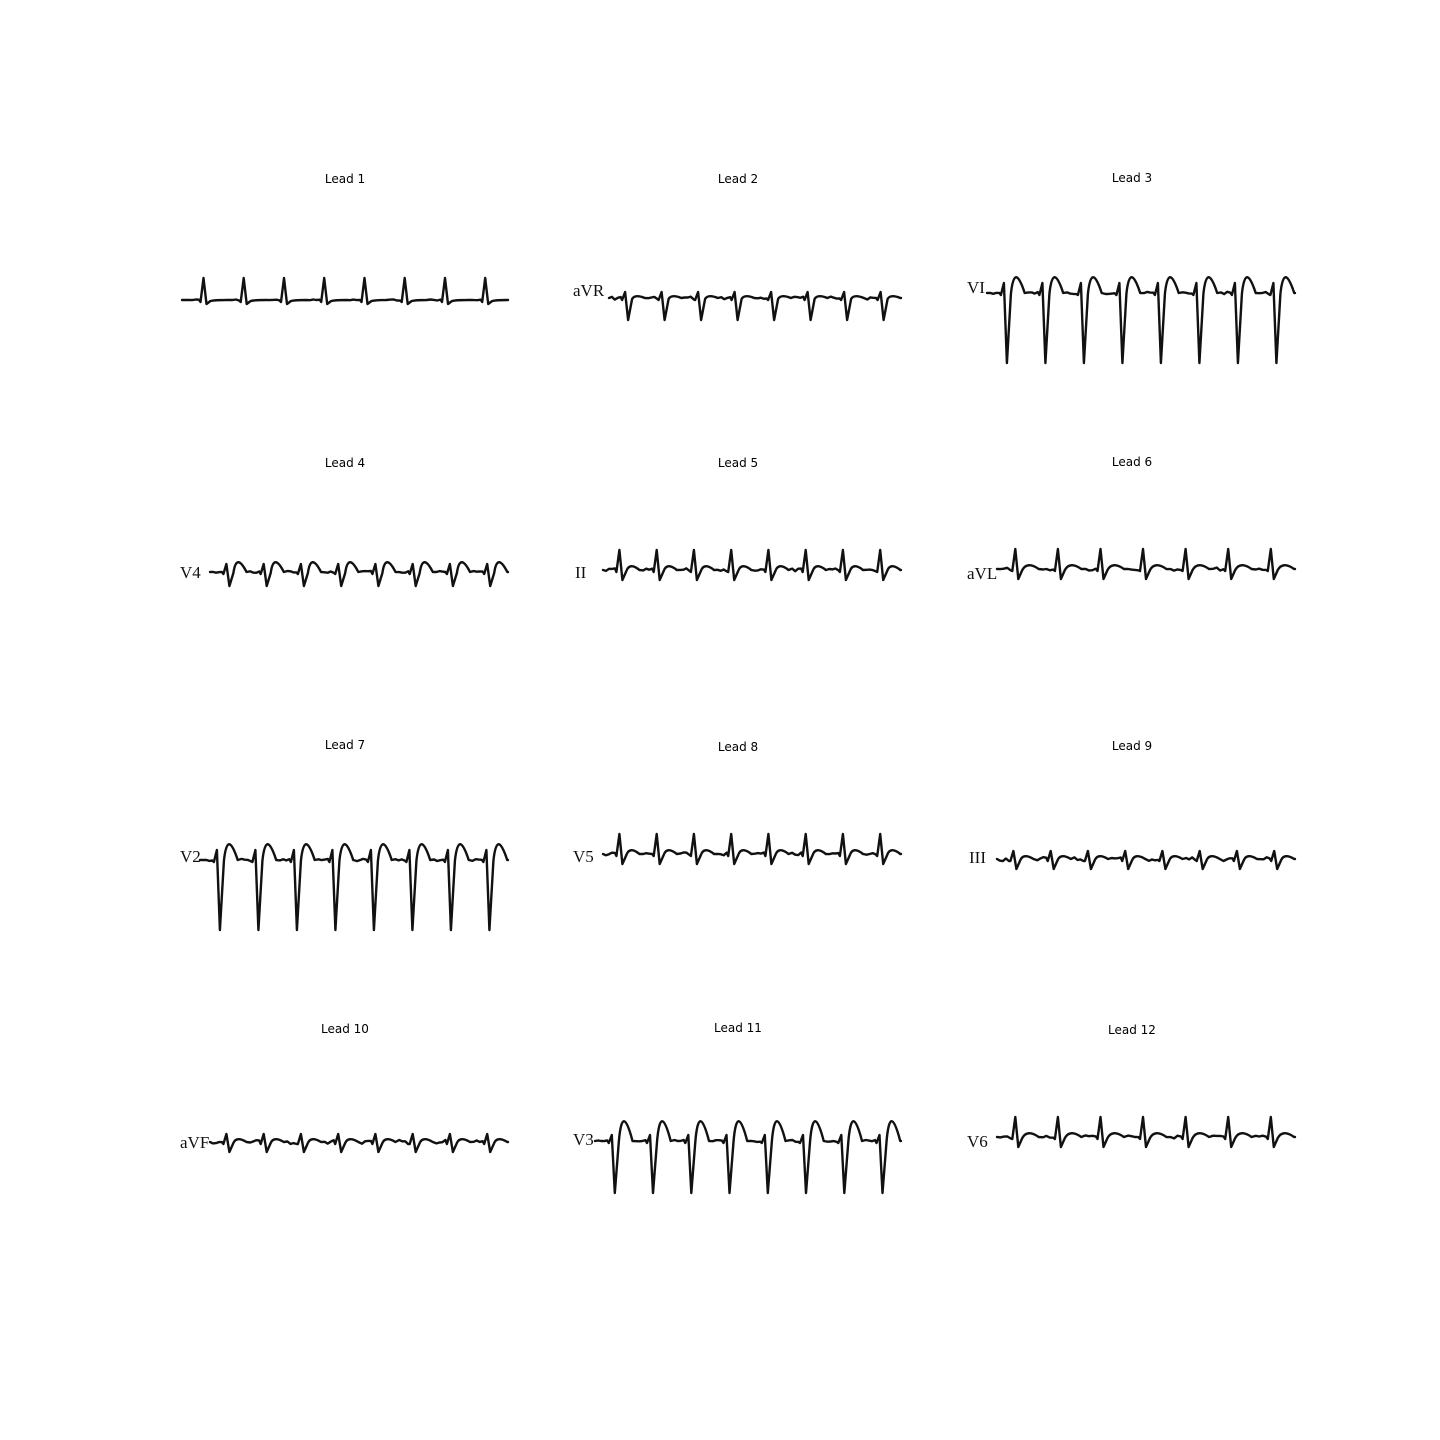 The image size is (1440, 1440). I want to click on panel-title: Lead 8, so click(738, 747).